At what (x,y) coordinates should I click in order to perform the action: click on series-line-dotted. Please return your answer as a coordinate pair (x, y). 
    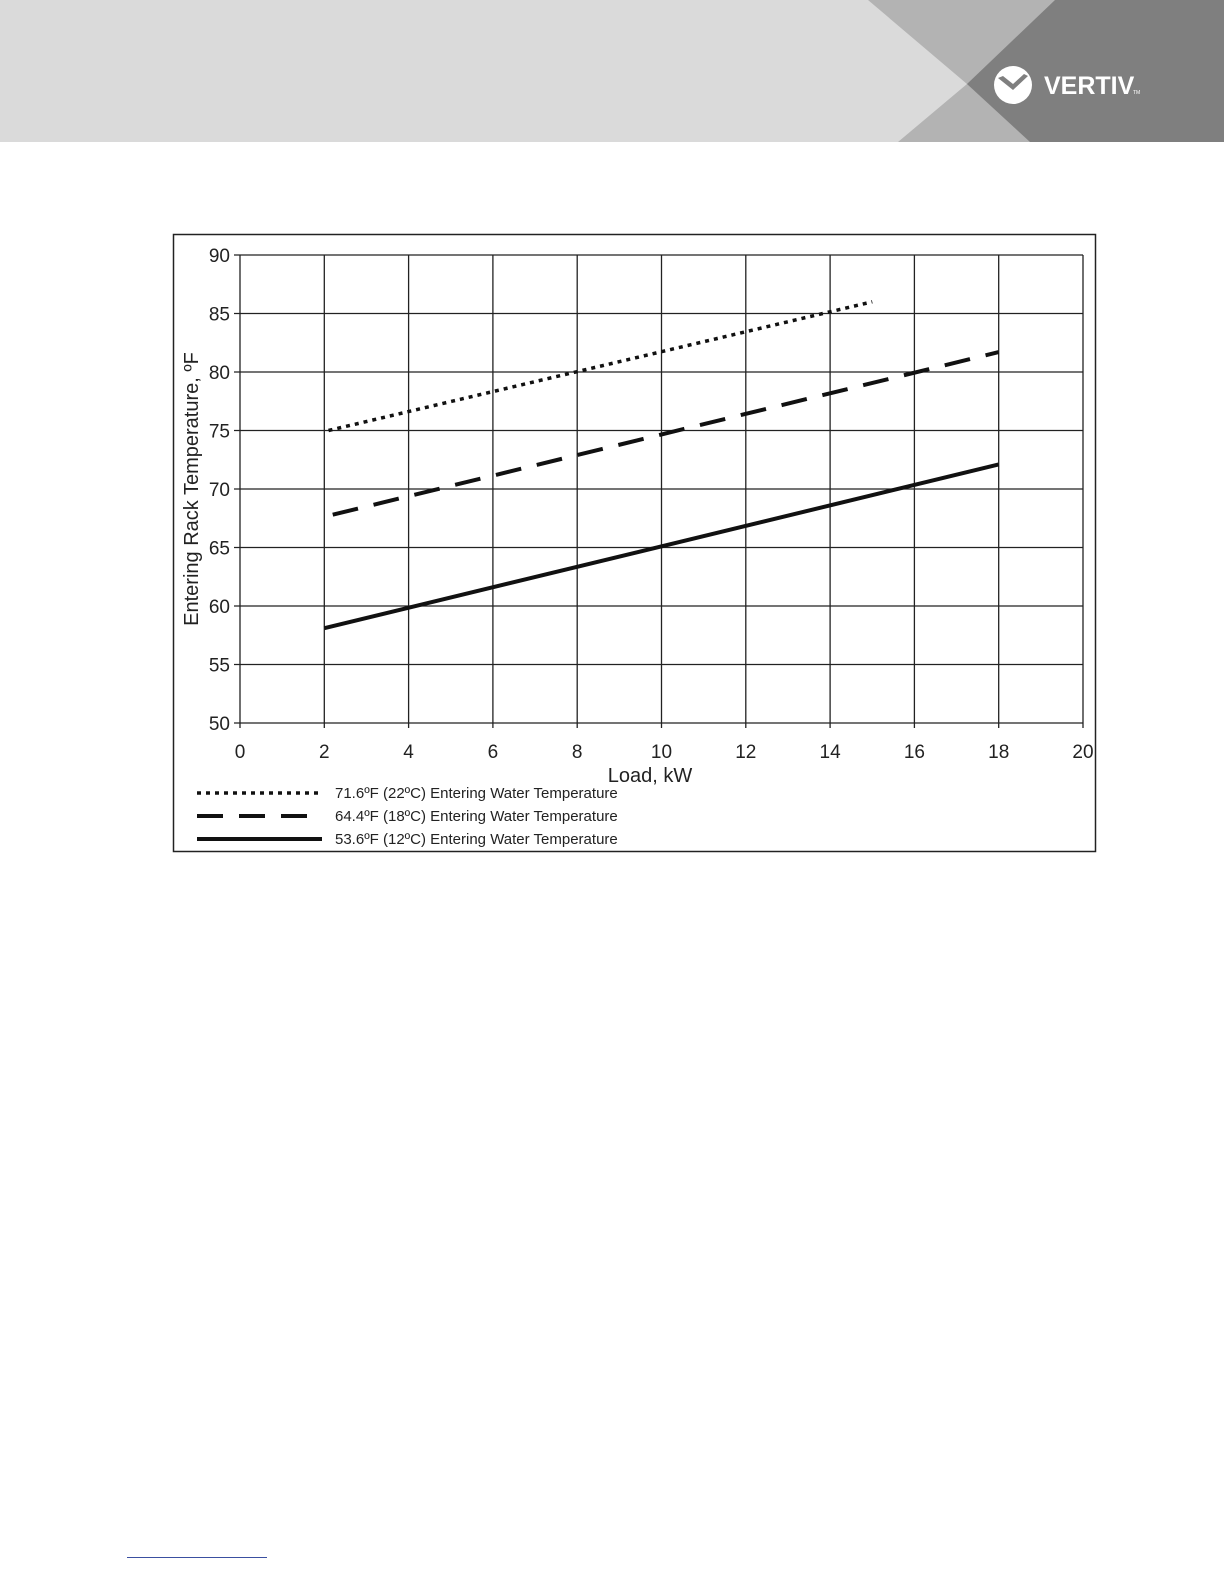
    Looking at the image, I should click on (600, 366).